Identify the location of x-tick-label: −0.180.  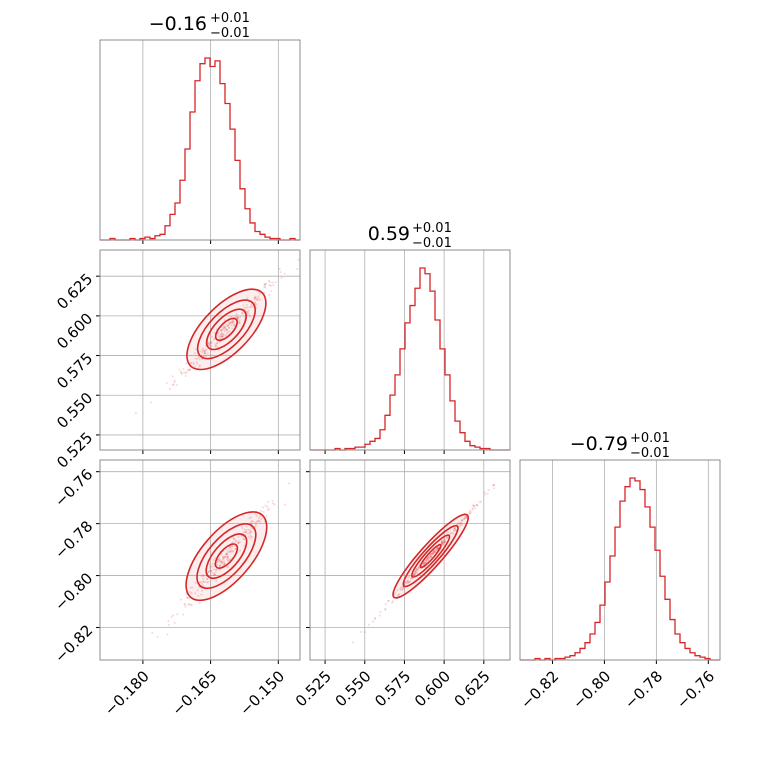
(127, 693).